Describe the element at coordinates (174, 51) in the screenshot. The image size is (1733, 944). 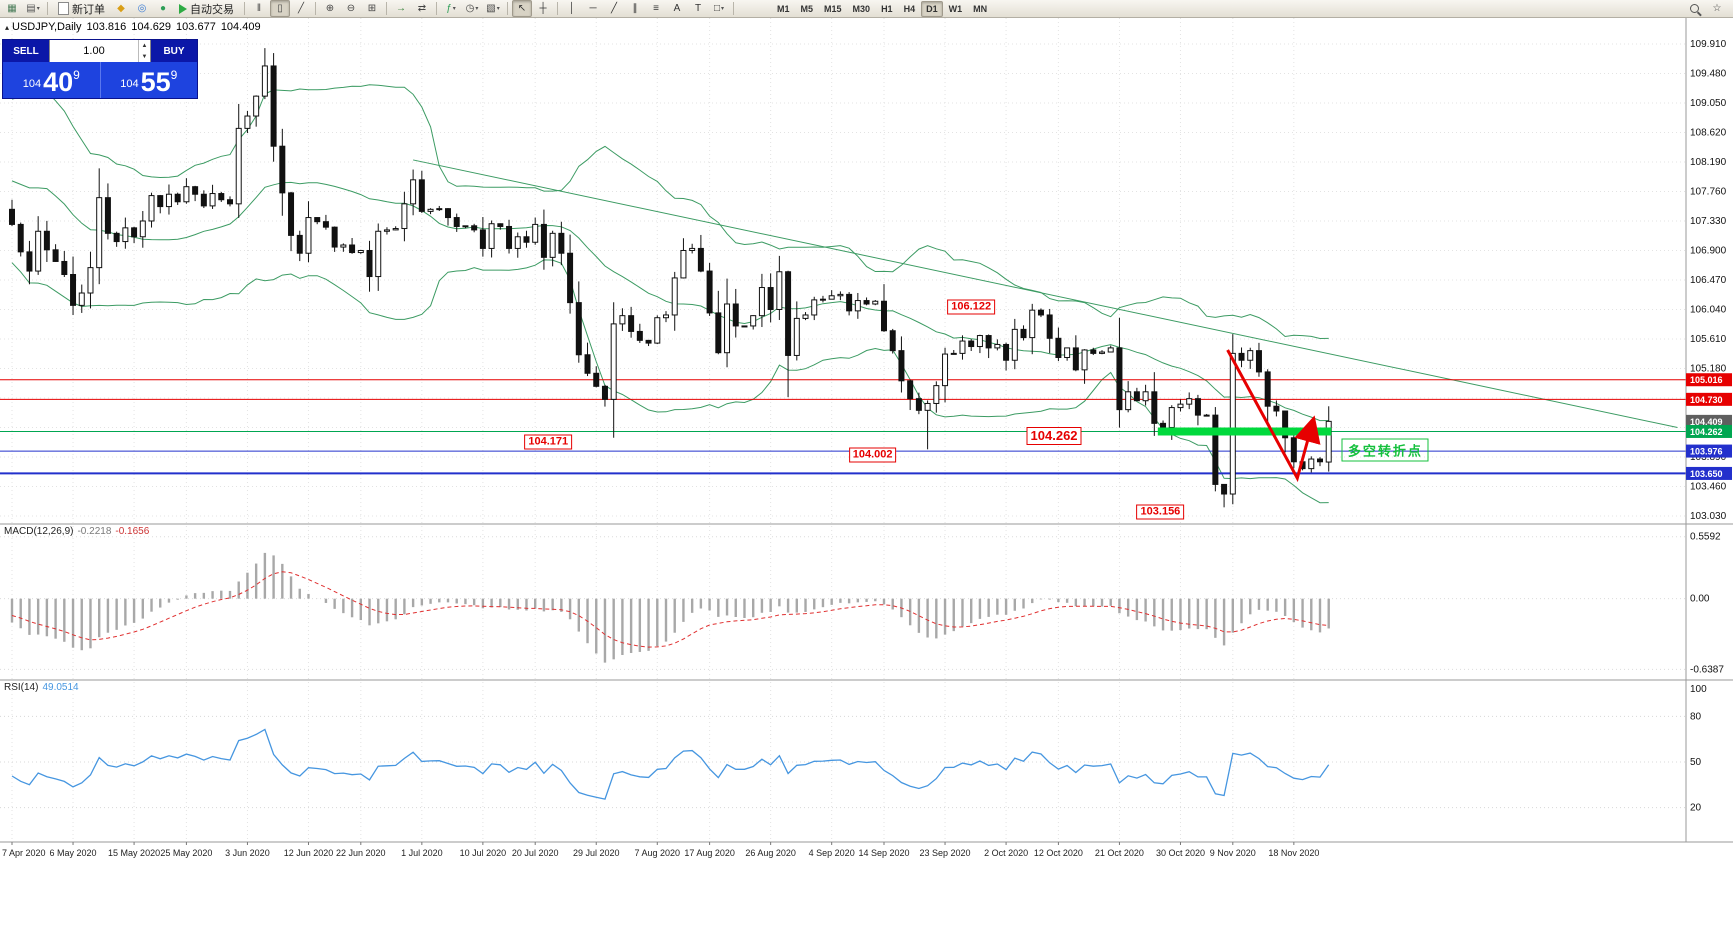
I see `buy-button: BUY` at that location.